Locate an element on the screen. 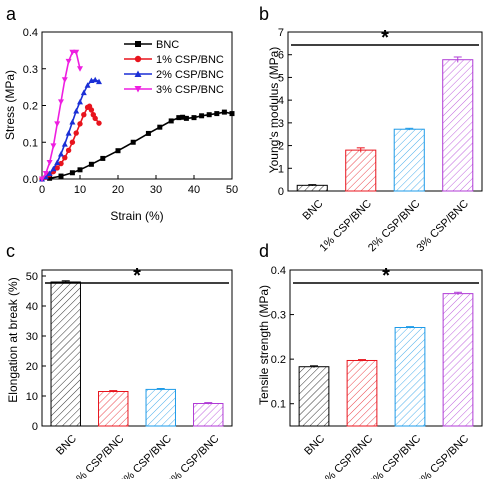 This screenshot has width=500, height=479. panel-c-ytick-label: 40 is located at coordinates (32, 307).